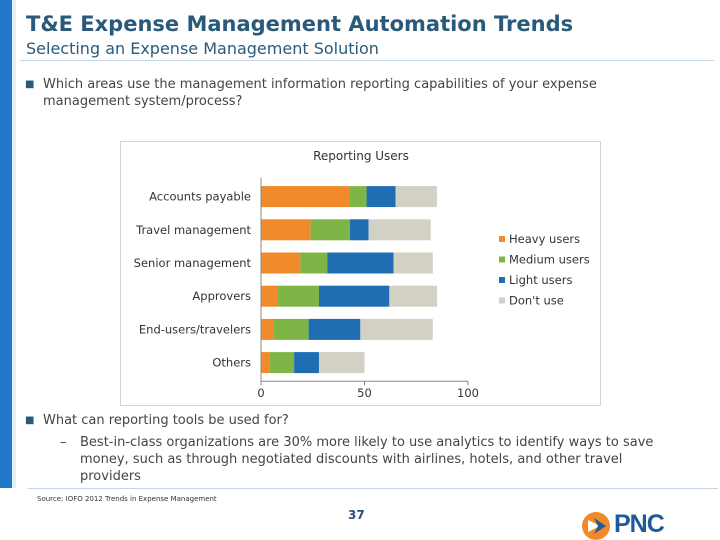 The image size is (720, 540). What do you see at coordinates (269, 296) in the screenshot?
I see `bar-approvers-heavy-users` at bounding box center [269, 296].